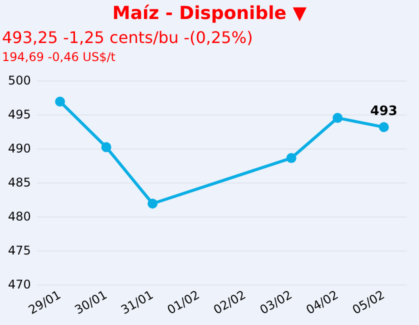  What do you see at coordinates (209, 14) in the screenshot?
I see `chart-title: Maíz - Disponible ▼` at bounding box center [209, 14].